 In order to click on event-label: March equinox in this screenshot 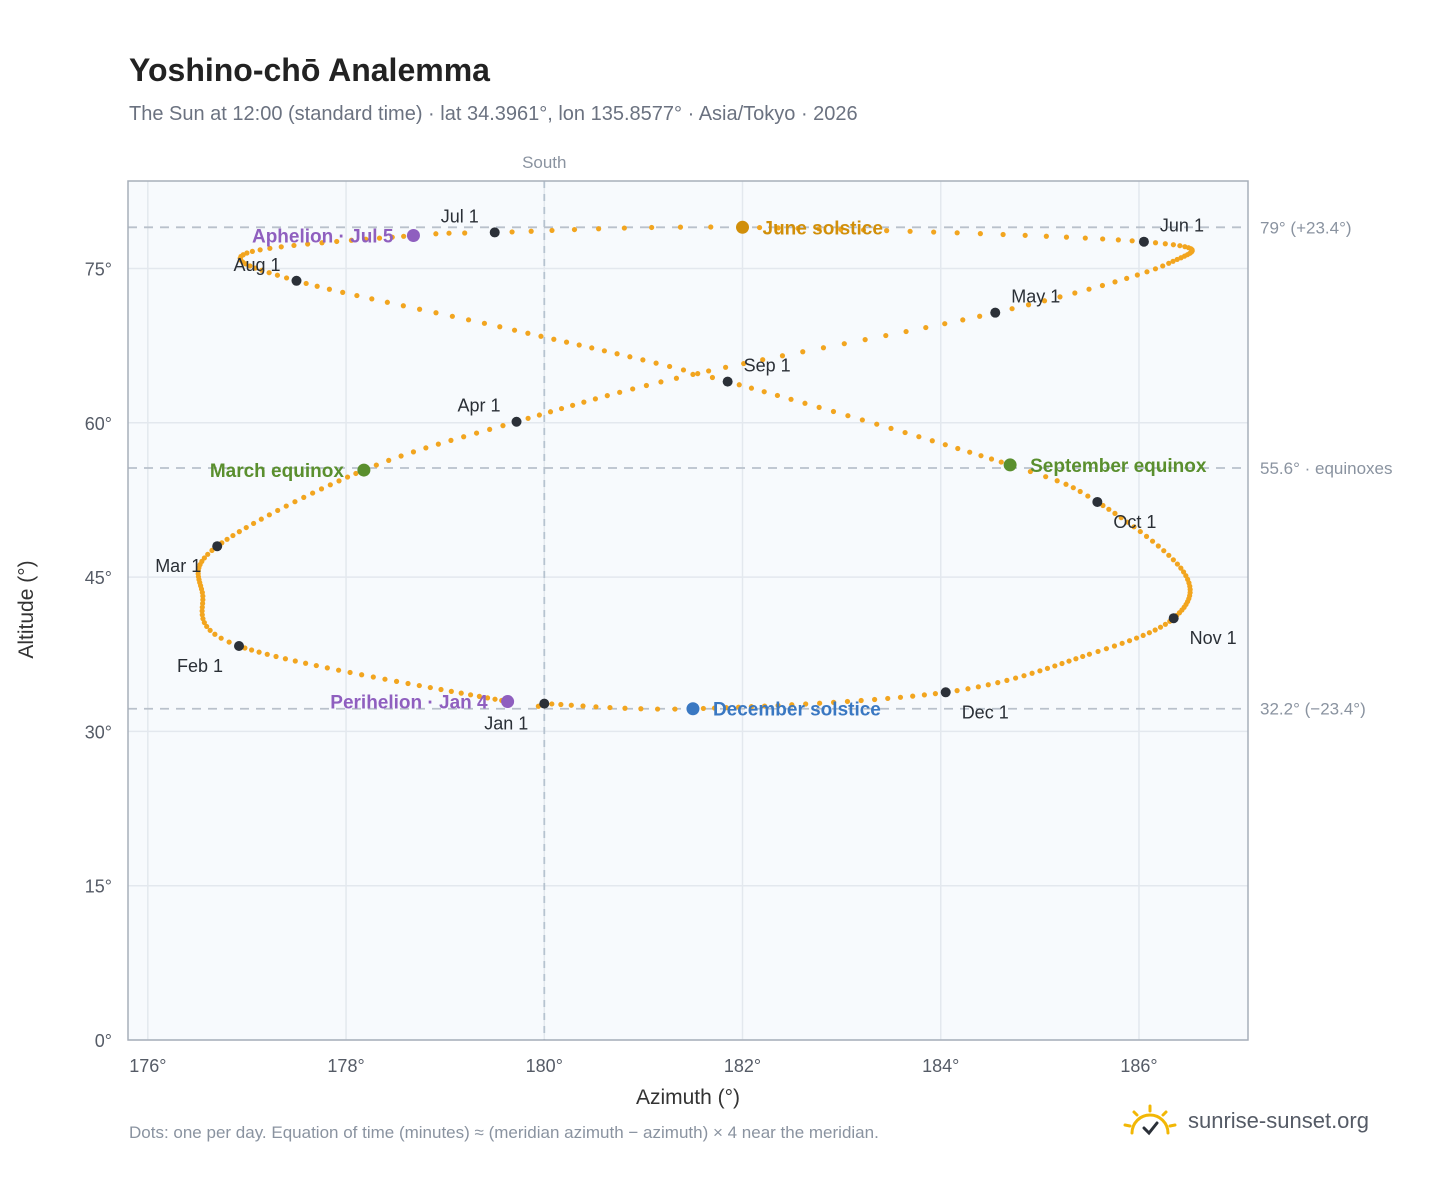, I will do `click(277, 471)`.